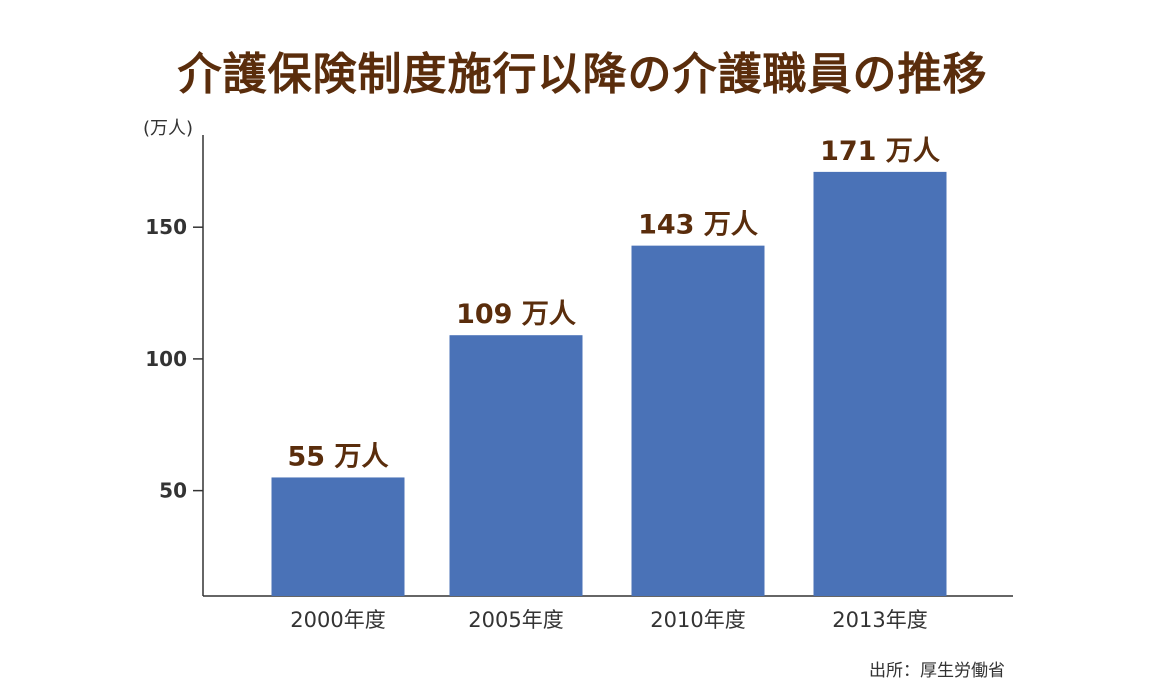 This screenshot has width=1165, height=700. What do you see at coordinates (168, 128) in the screenshot?
I see `y-axis-label: (万人)` at bounding box center [168, 128].